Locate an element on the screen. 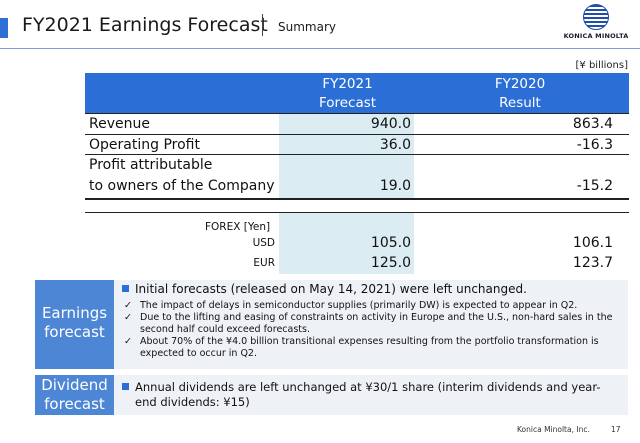  earnings-label-line1: Earnings is located at coordinates (74, 313).